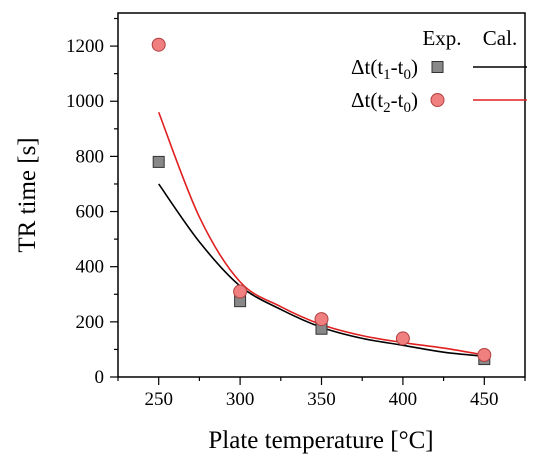  What do you see at coordinates (90, 156) in the screenshot?
I see `y-tick-label: 800` at bounding box center [90, 156].